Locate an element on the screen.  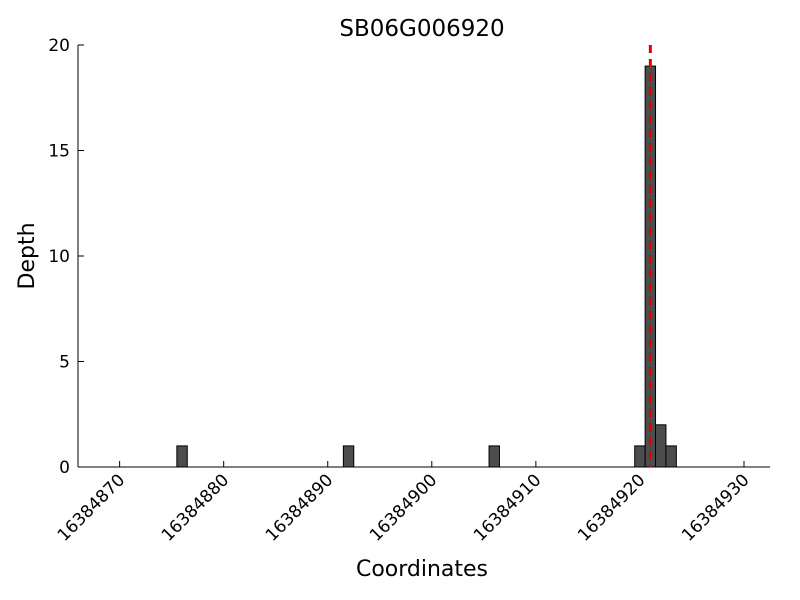
y-tick-label: 5 is located at coordinates (64, 363).